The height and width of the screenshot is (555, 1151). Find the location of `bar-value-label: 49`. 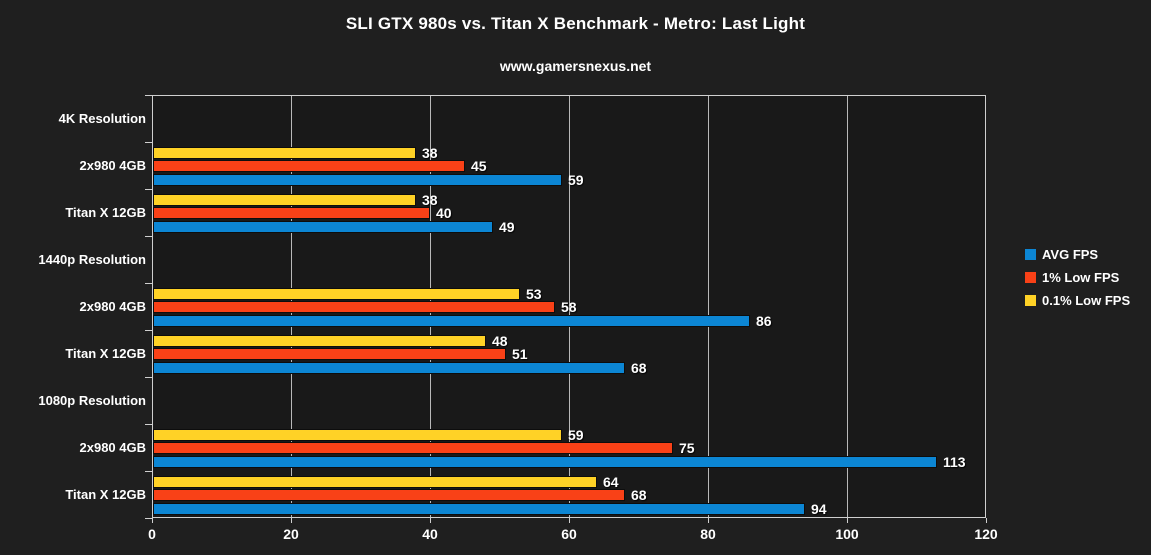

bar-value-label: 49 is located at coordinates (507, 227).